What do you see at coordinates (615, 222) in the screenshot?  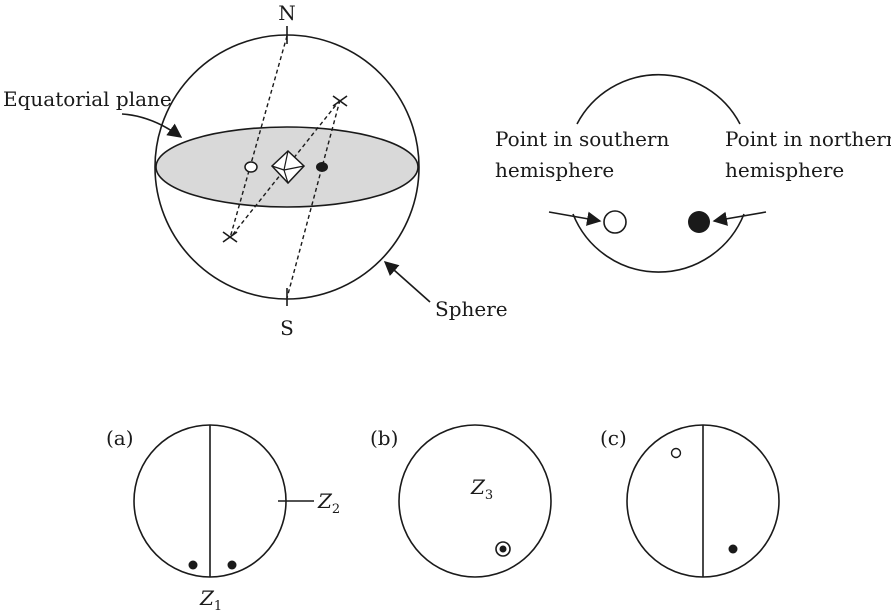 I see `legend-open-point` at bounding box center [615, 222].